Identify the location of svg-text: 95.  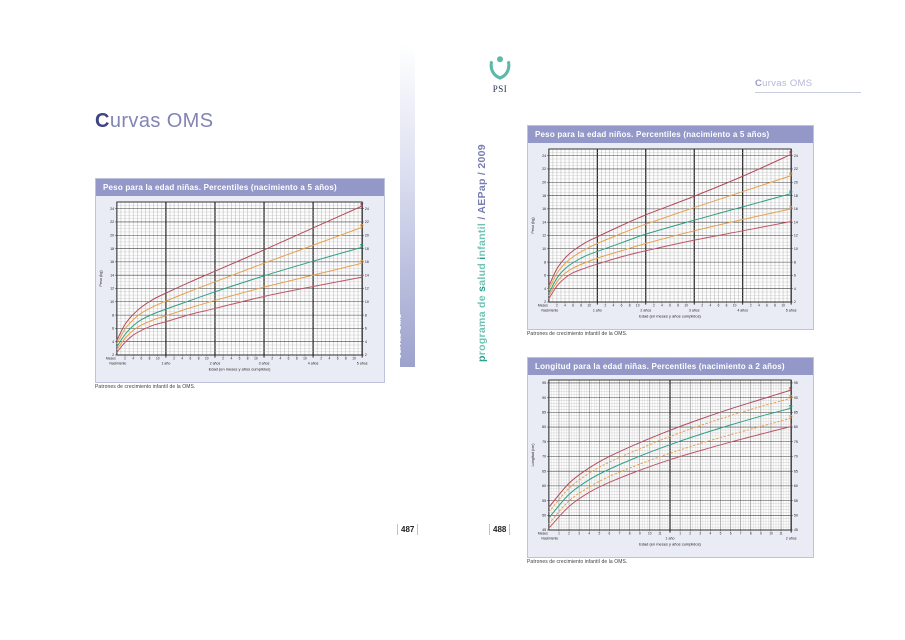
(796, 383).